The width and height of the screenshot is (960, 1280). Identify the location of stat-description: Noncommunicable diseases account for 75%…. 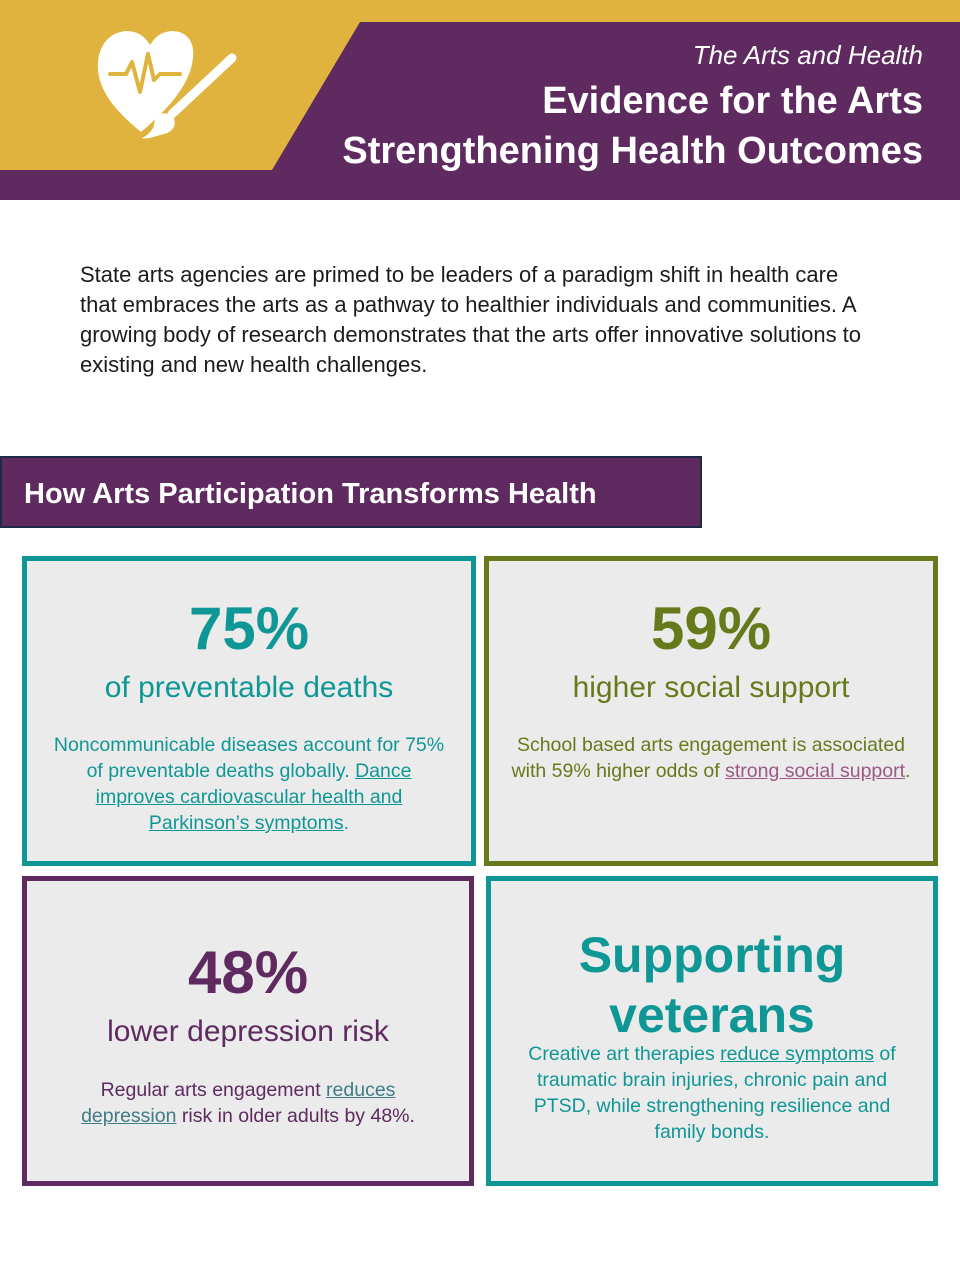
(249, 784).